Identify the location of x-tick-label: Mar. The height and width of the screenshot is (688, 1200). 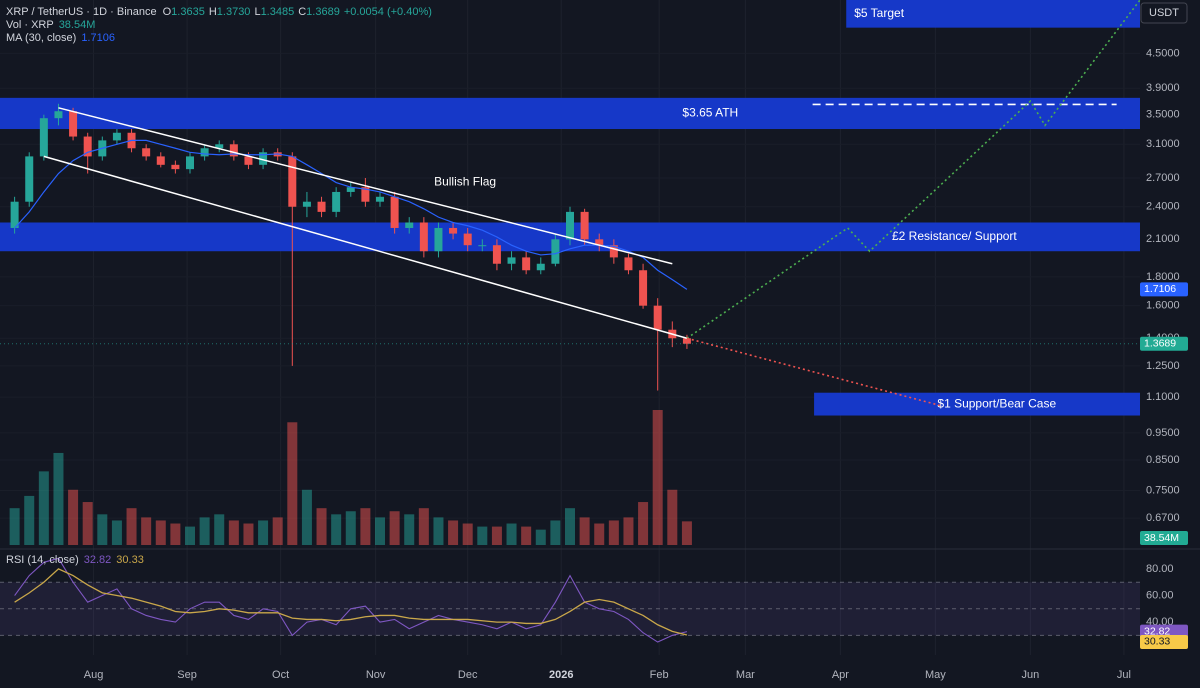
(745, 675).